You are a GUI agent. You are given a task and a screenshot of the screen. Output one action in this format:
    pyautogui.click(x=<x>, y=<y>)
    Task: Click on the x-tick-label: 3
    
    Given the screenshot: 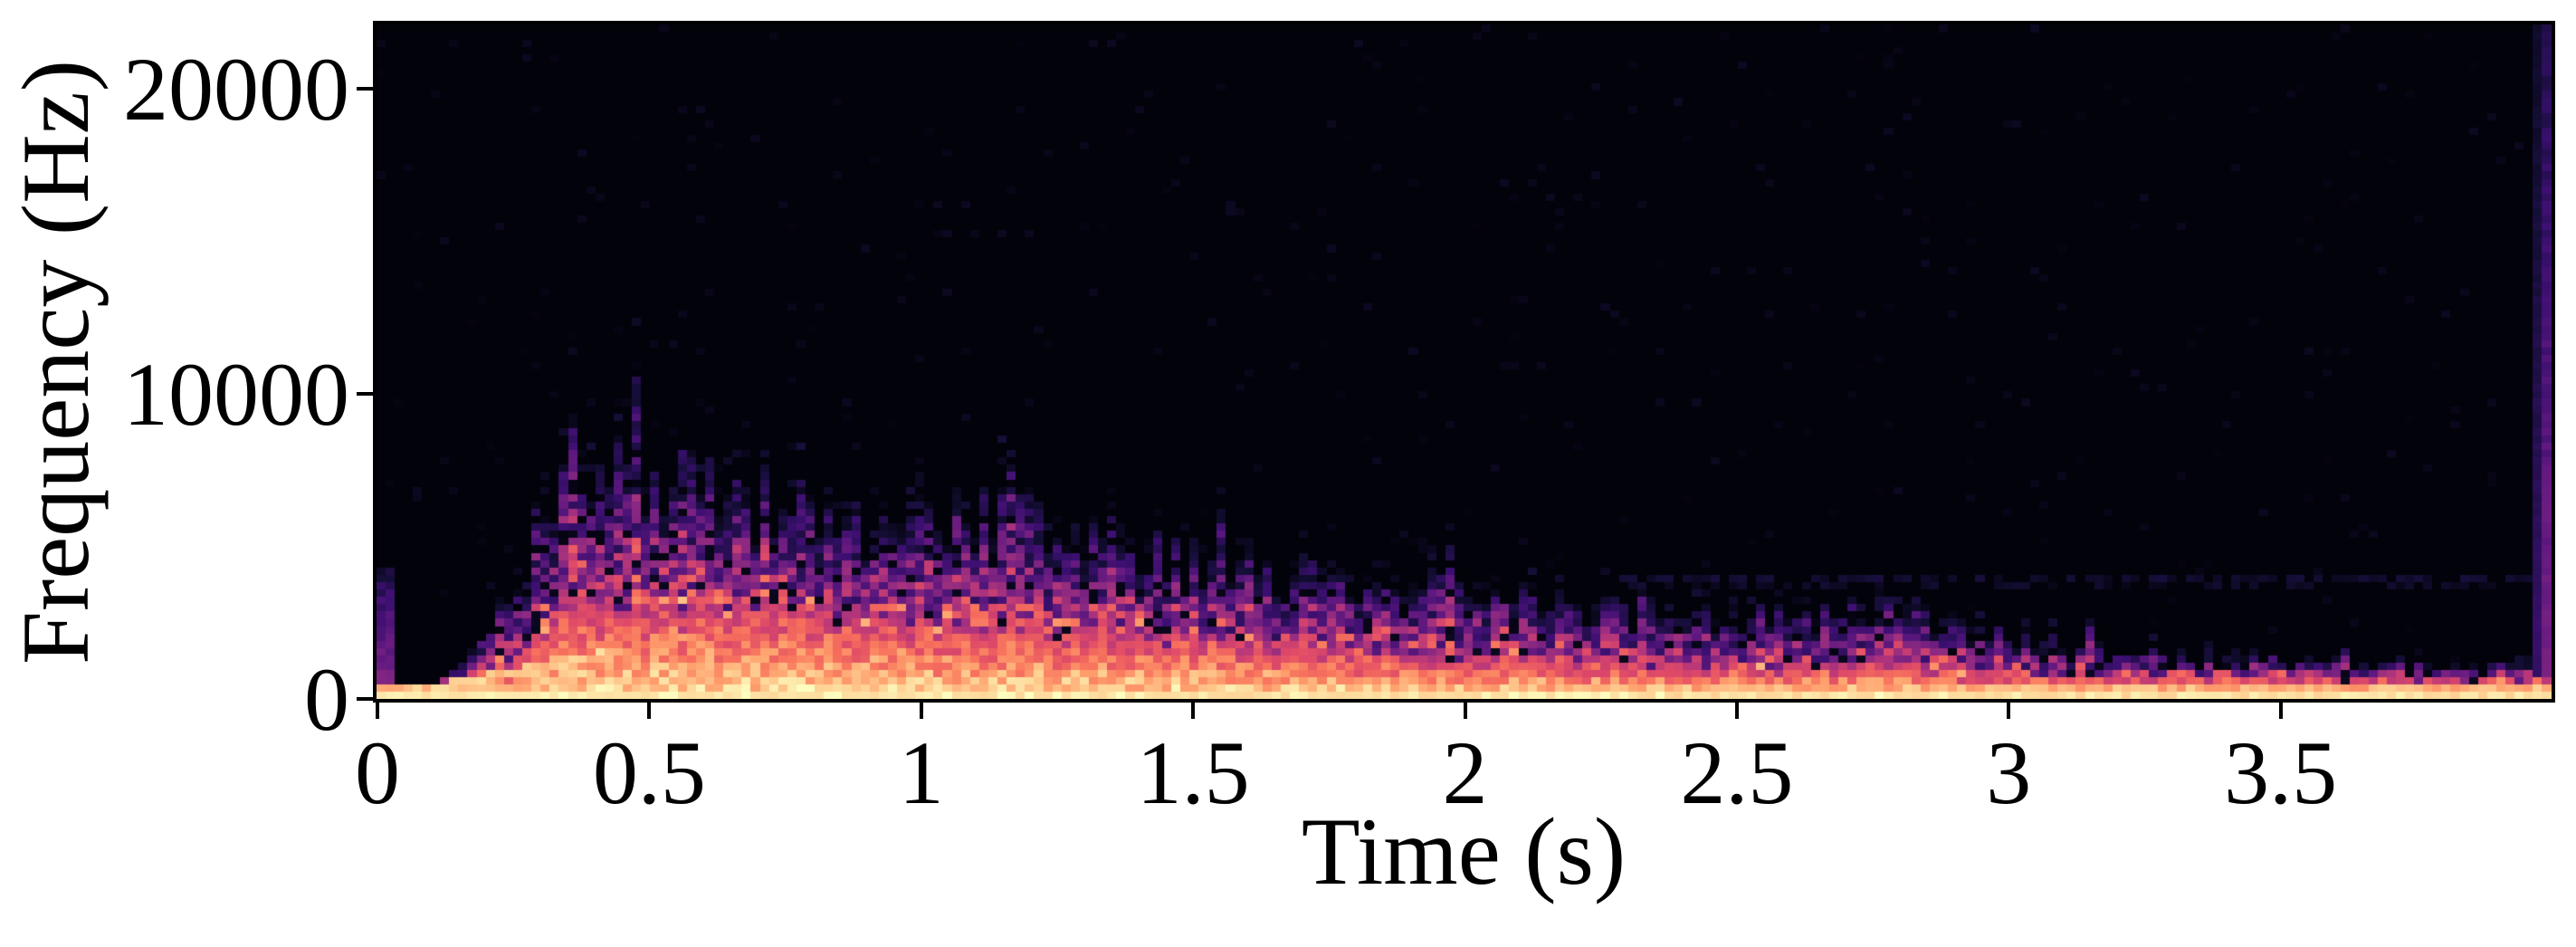 What is the action you would take?
    pyautogui.click(x=2009, y=772)
    